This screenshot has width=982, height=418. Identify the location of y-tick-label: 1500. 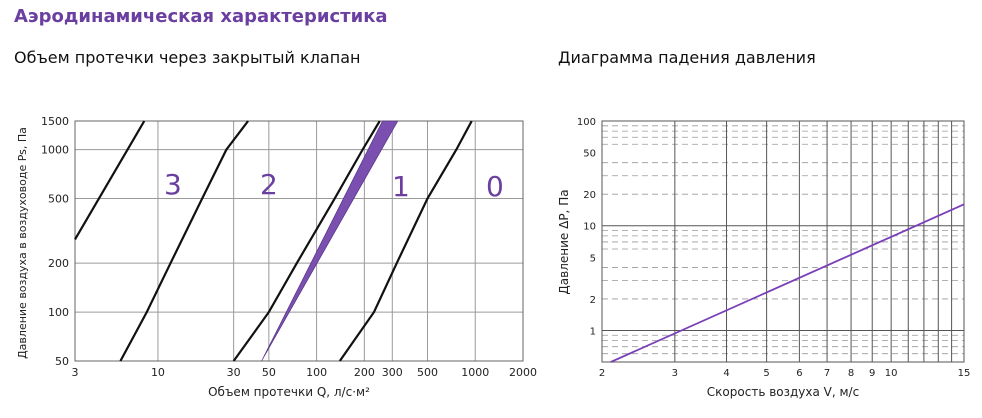
(55, 121).